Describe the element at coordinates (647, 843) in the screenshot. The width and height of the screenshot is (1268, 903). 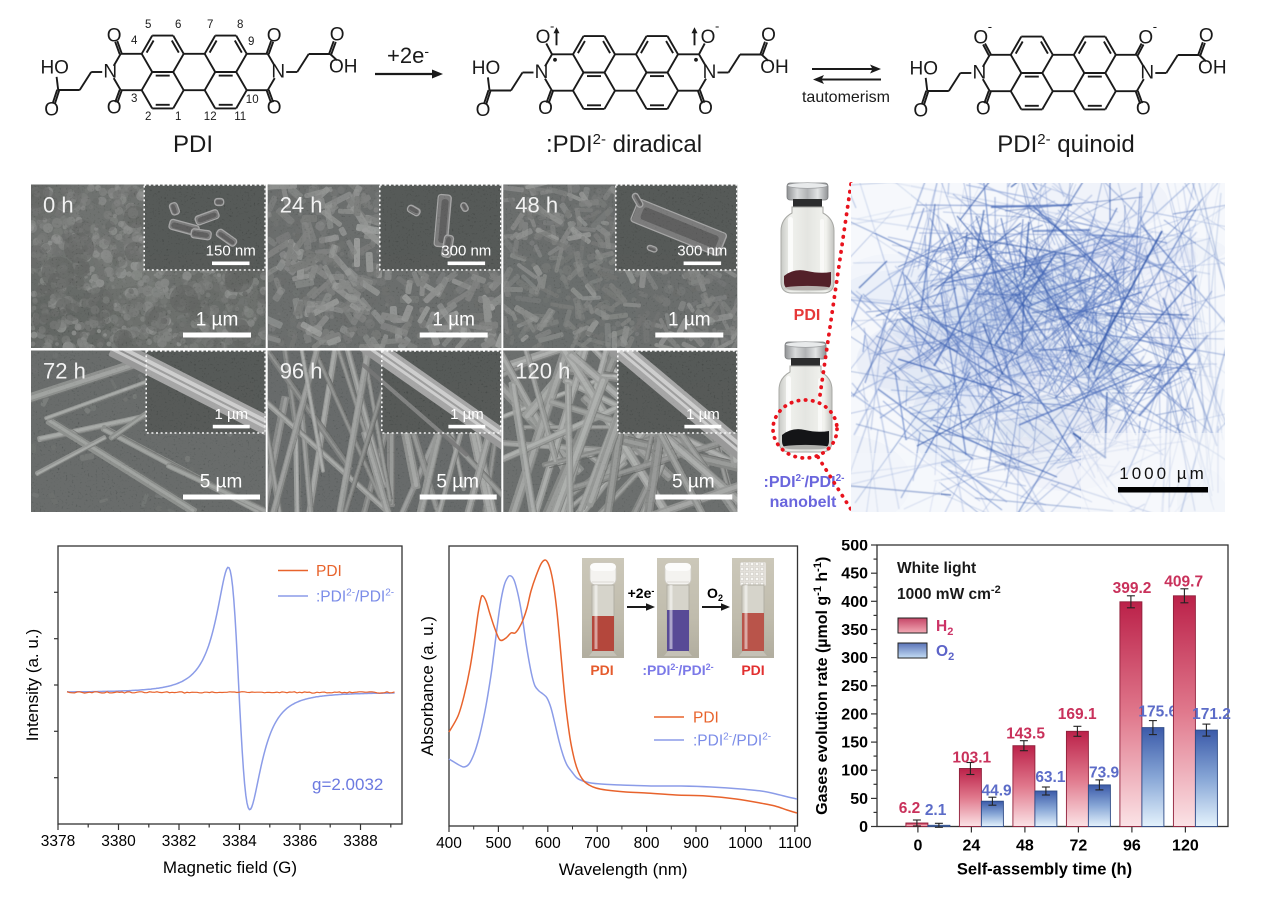
I see `svg-text: 800` at that location.